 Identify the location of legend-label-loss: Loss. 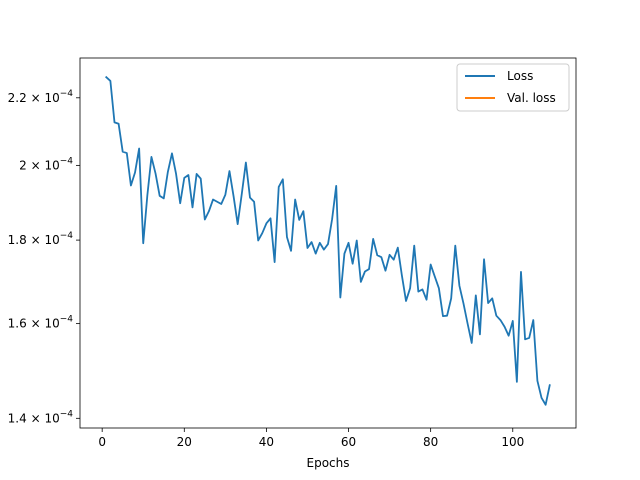
(520, 76).